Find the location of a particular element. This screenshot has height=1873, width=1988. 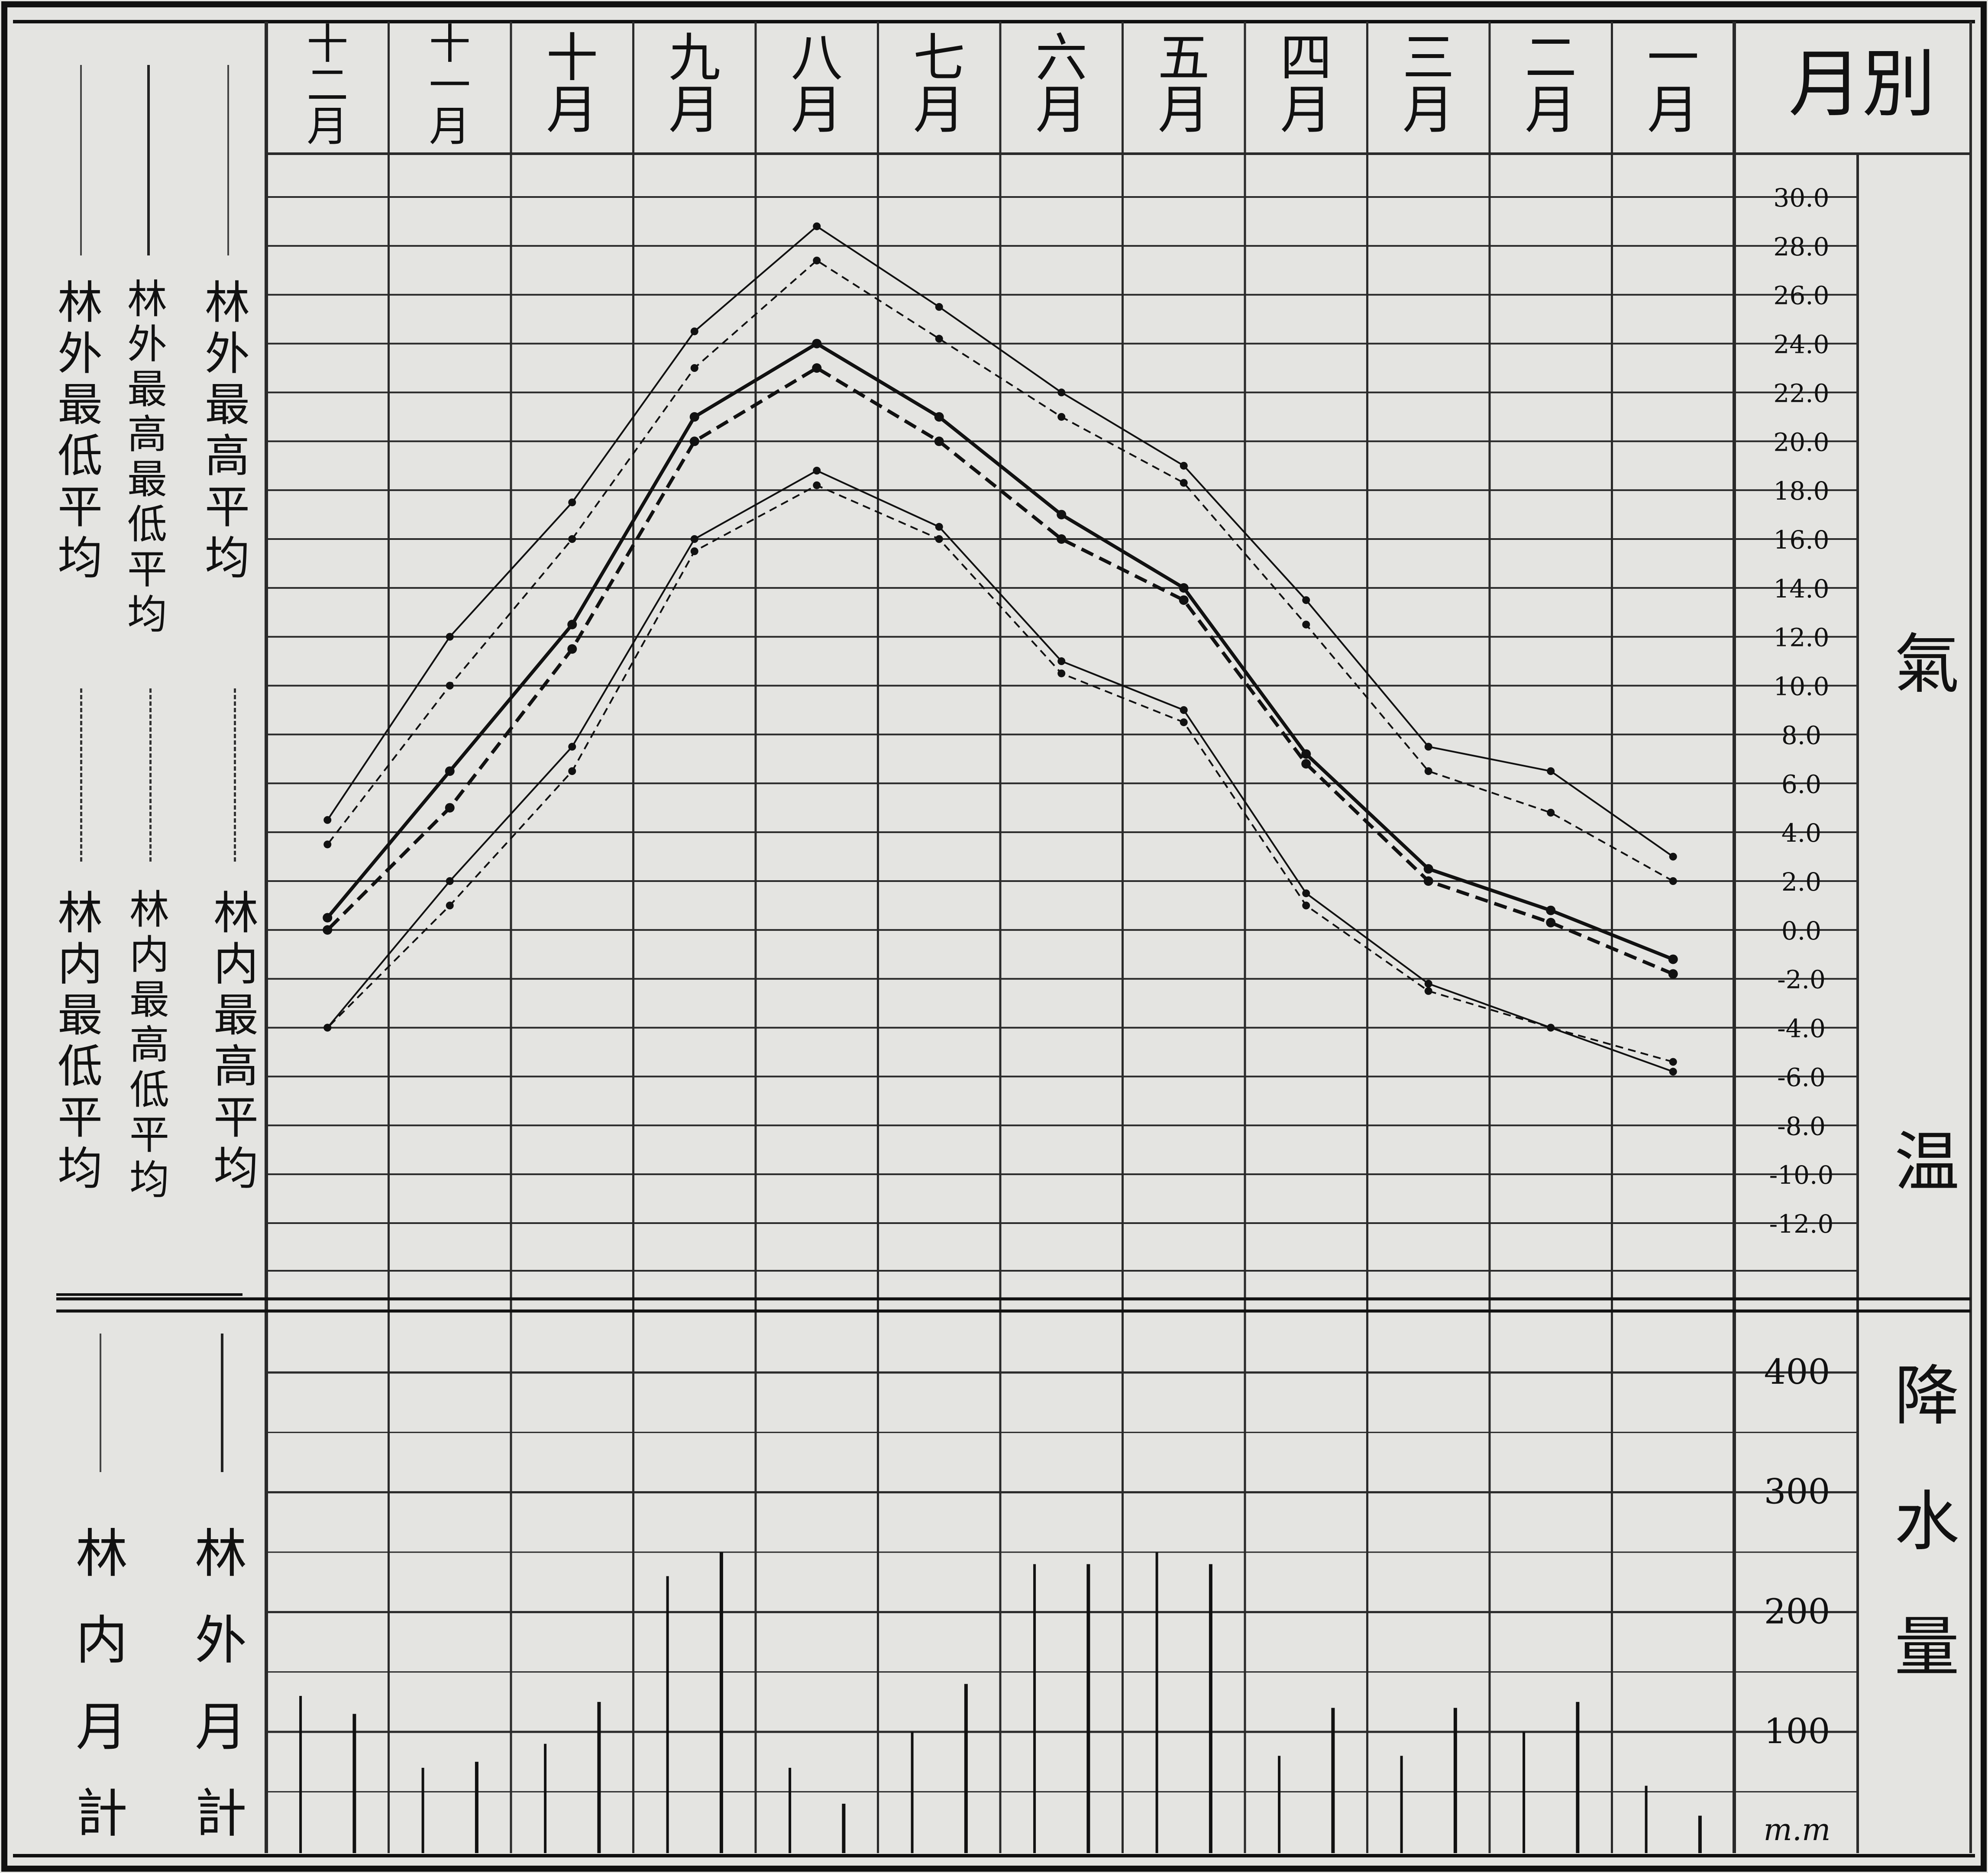

temp-tick-label: 22.0 is located at coordinates (1801, 393).